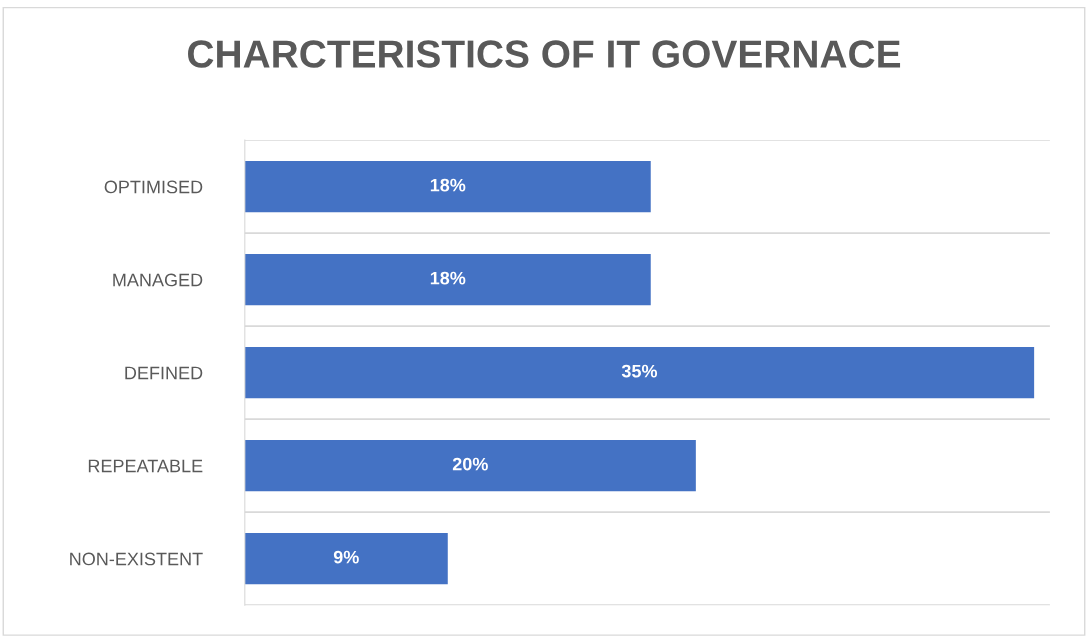 Image resolution: width=1088 pixels, height=637 pixels. I want to click on data-label: 35%, so click(639, 371).